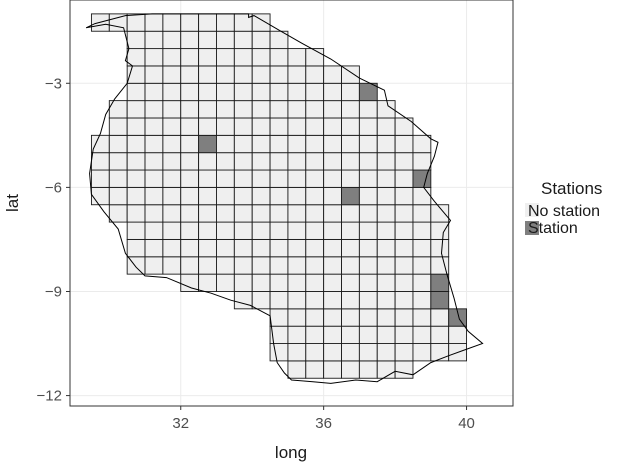  What do you see at coordinates (49, 396) in the screenshot?
I see `y-tick-label: −12` at bounding box center [49, 396].